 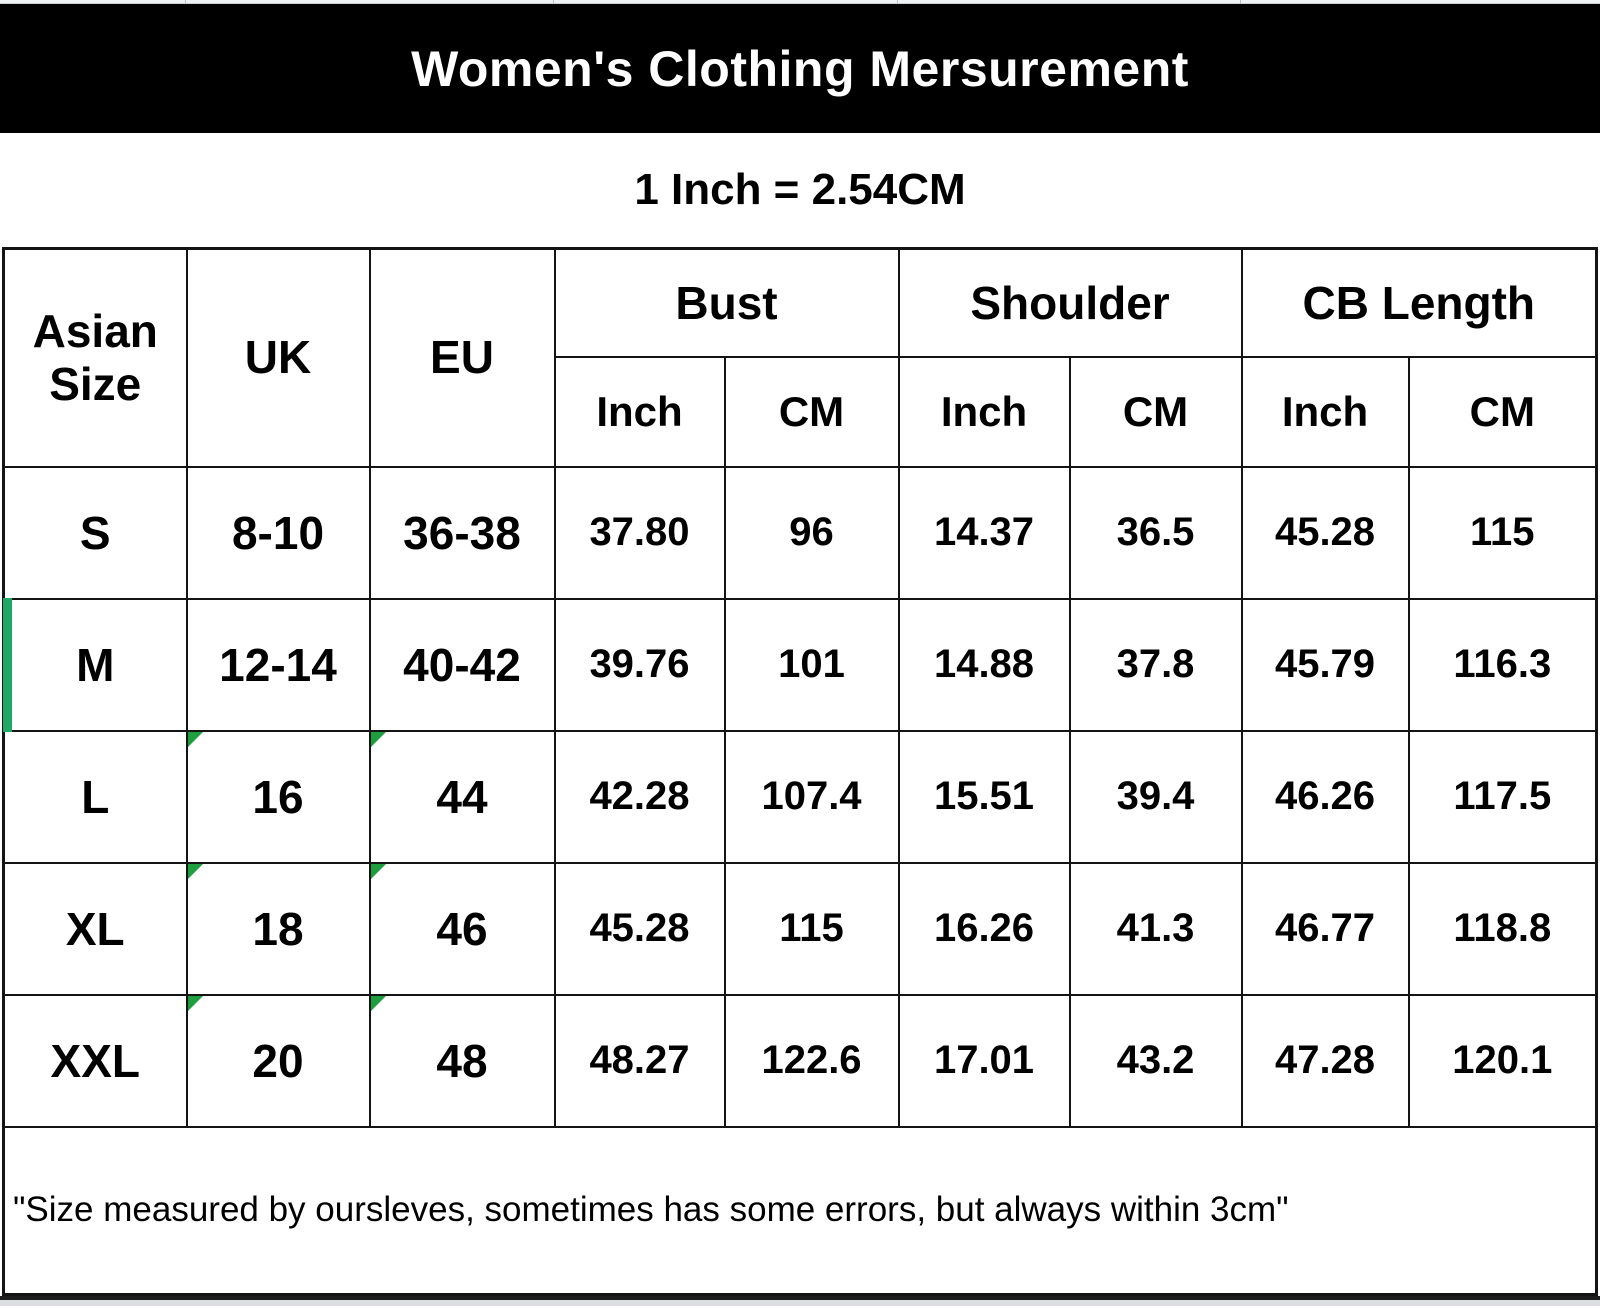 What do you see at coordinates (984, 796) in the screenshot?
I see `shoulder-inch-cell: 15.51` at bounding box center [984, 796].